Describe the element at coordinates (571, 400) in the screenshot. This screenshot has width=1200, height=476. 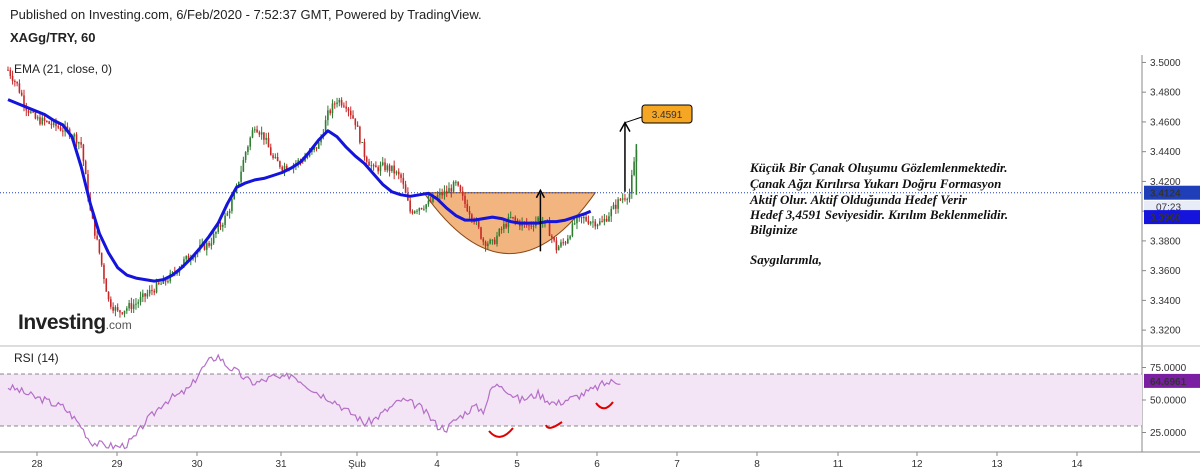
I see `rsi-band` at that location.